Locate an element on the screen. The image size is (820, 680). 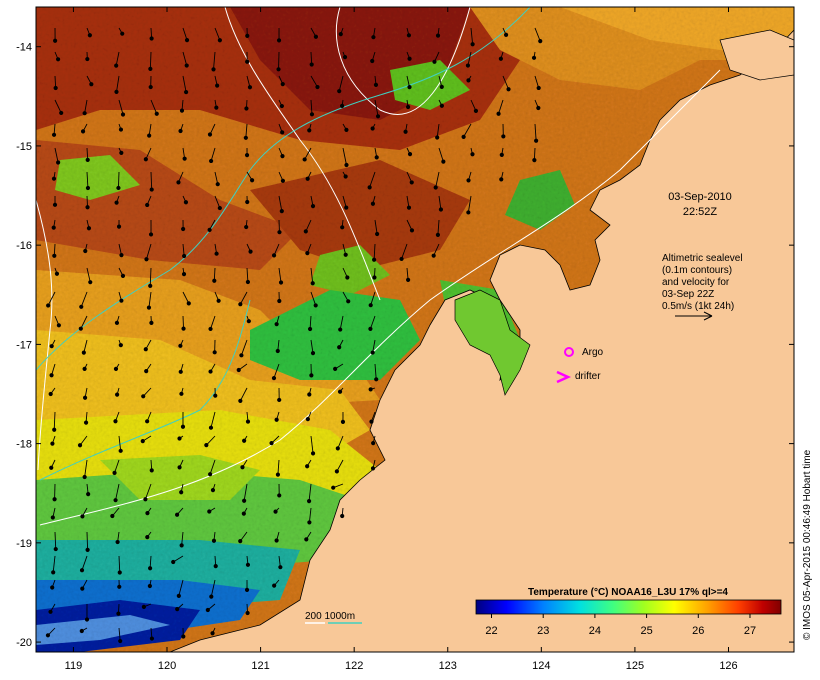
altimetry-line: and velocity for is located at coordinates (696, 282).